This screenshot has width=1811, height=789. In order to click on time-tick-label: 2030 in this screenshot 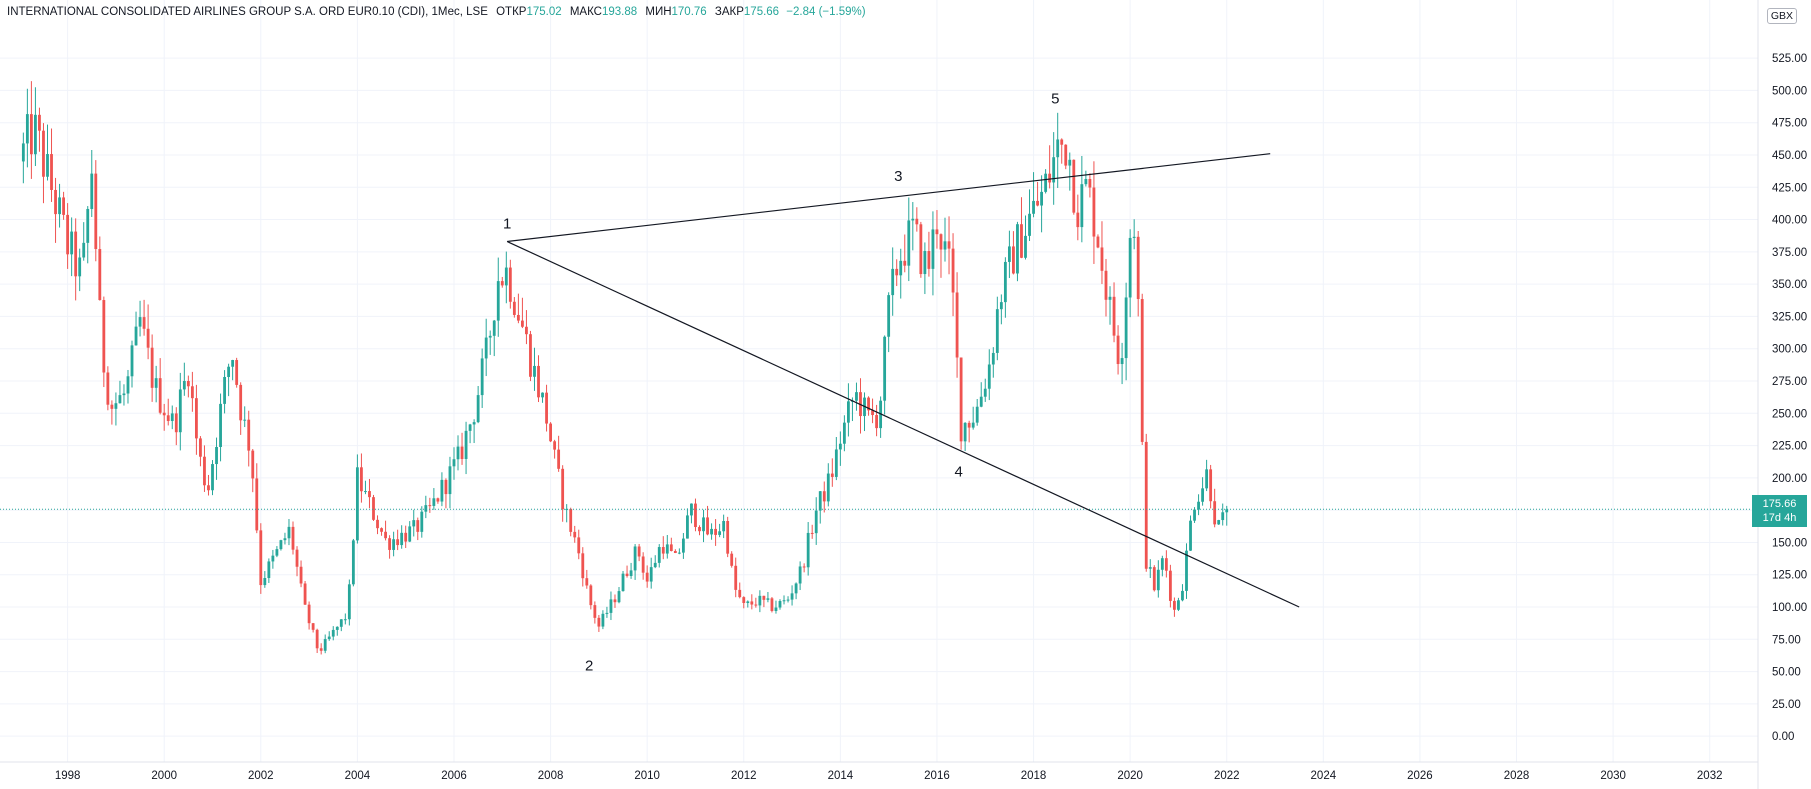, I will do `click(1613, 776)`.